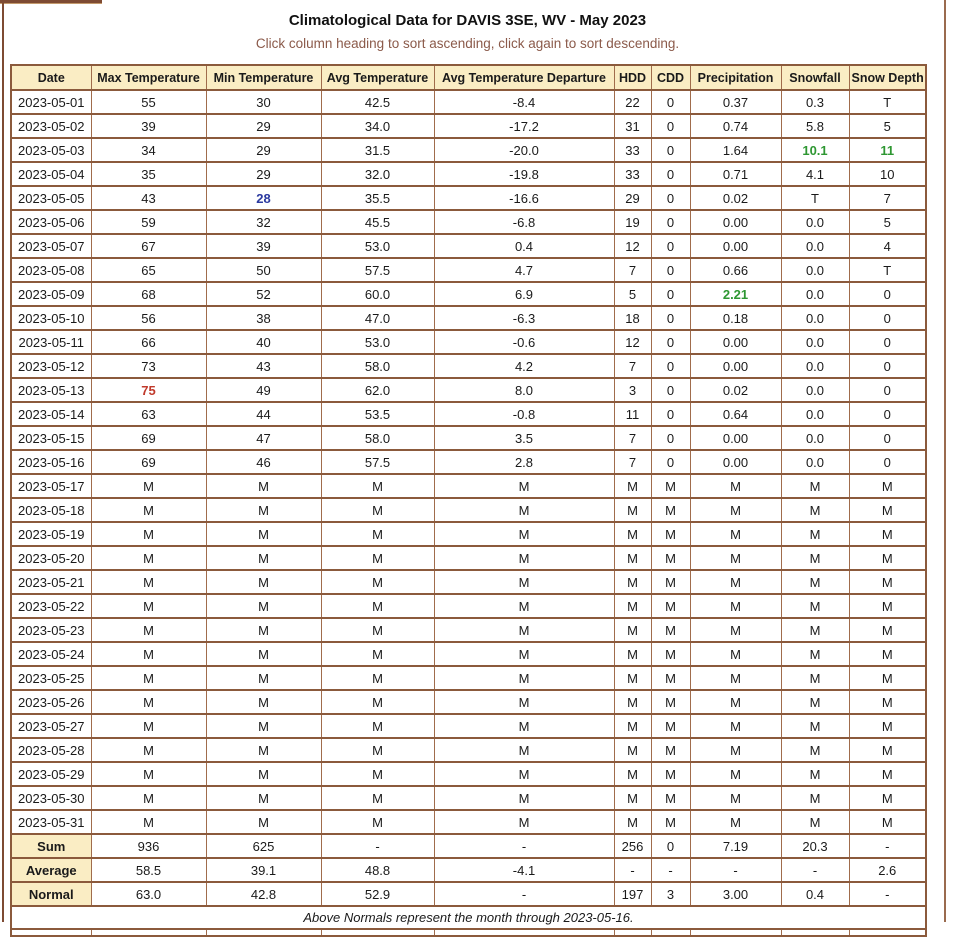 This screenshot has width=964, height=937. I want to click on value-cell: 65, so click(148, 270).